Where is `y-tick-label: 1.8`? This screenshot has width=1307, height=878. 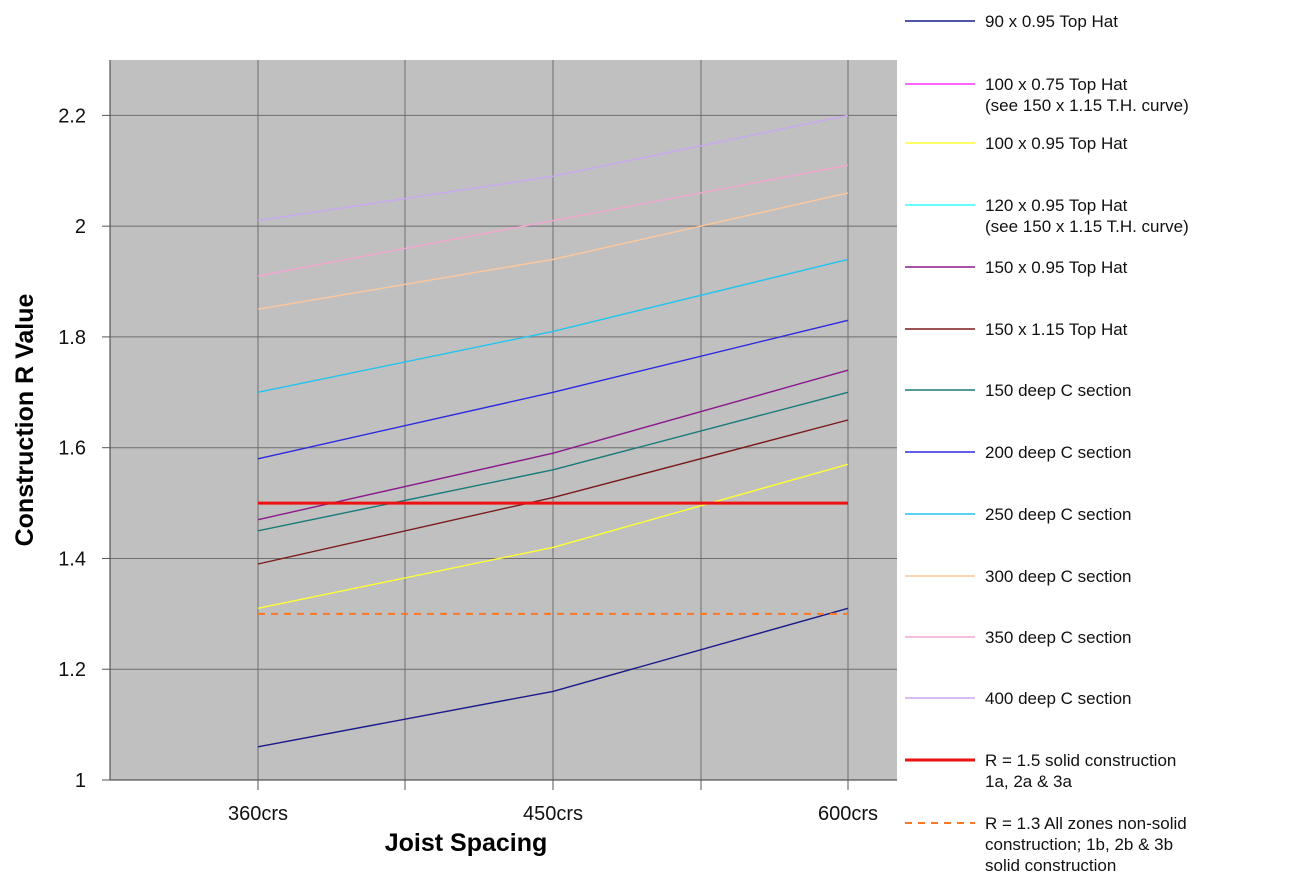 y-tick-label: 1.8 is located at coordinates (72, 338).